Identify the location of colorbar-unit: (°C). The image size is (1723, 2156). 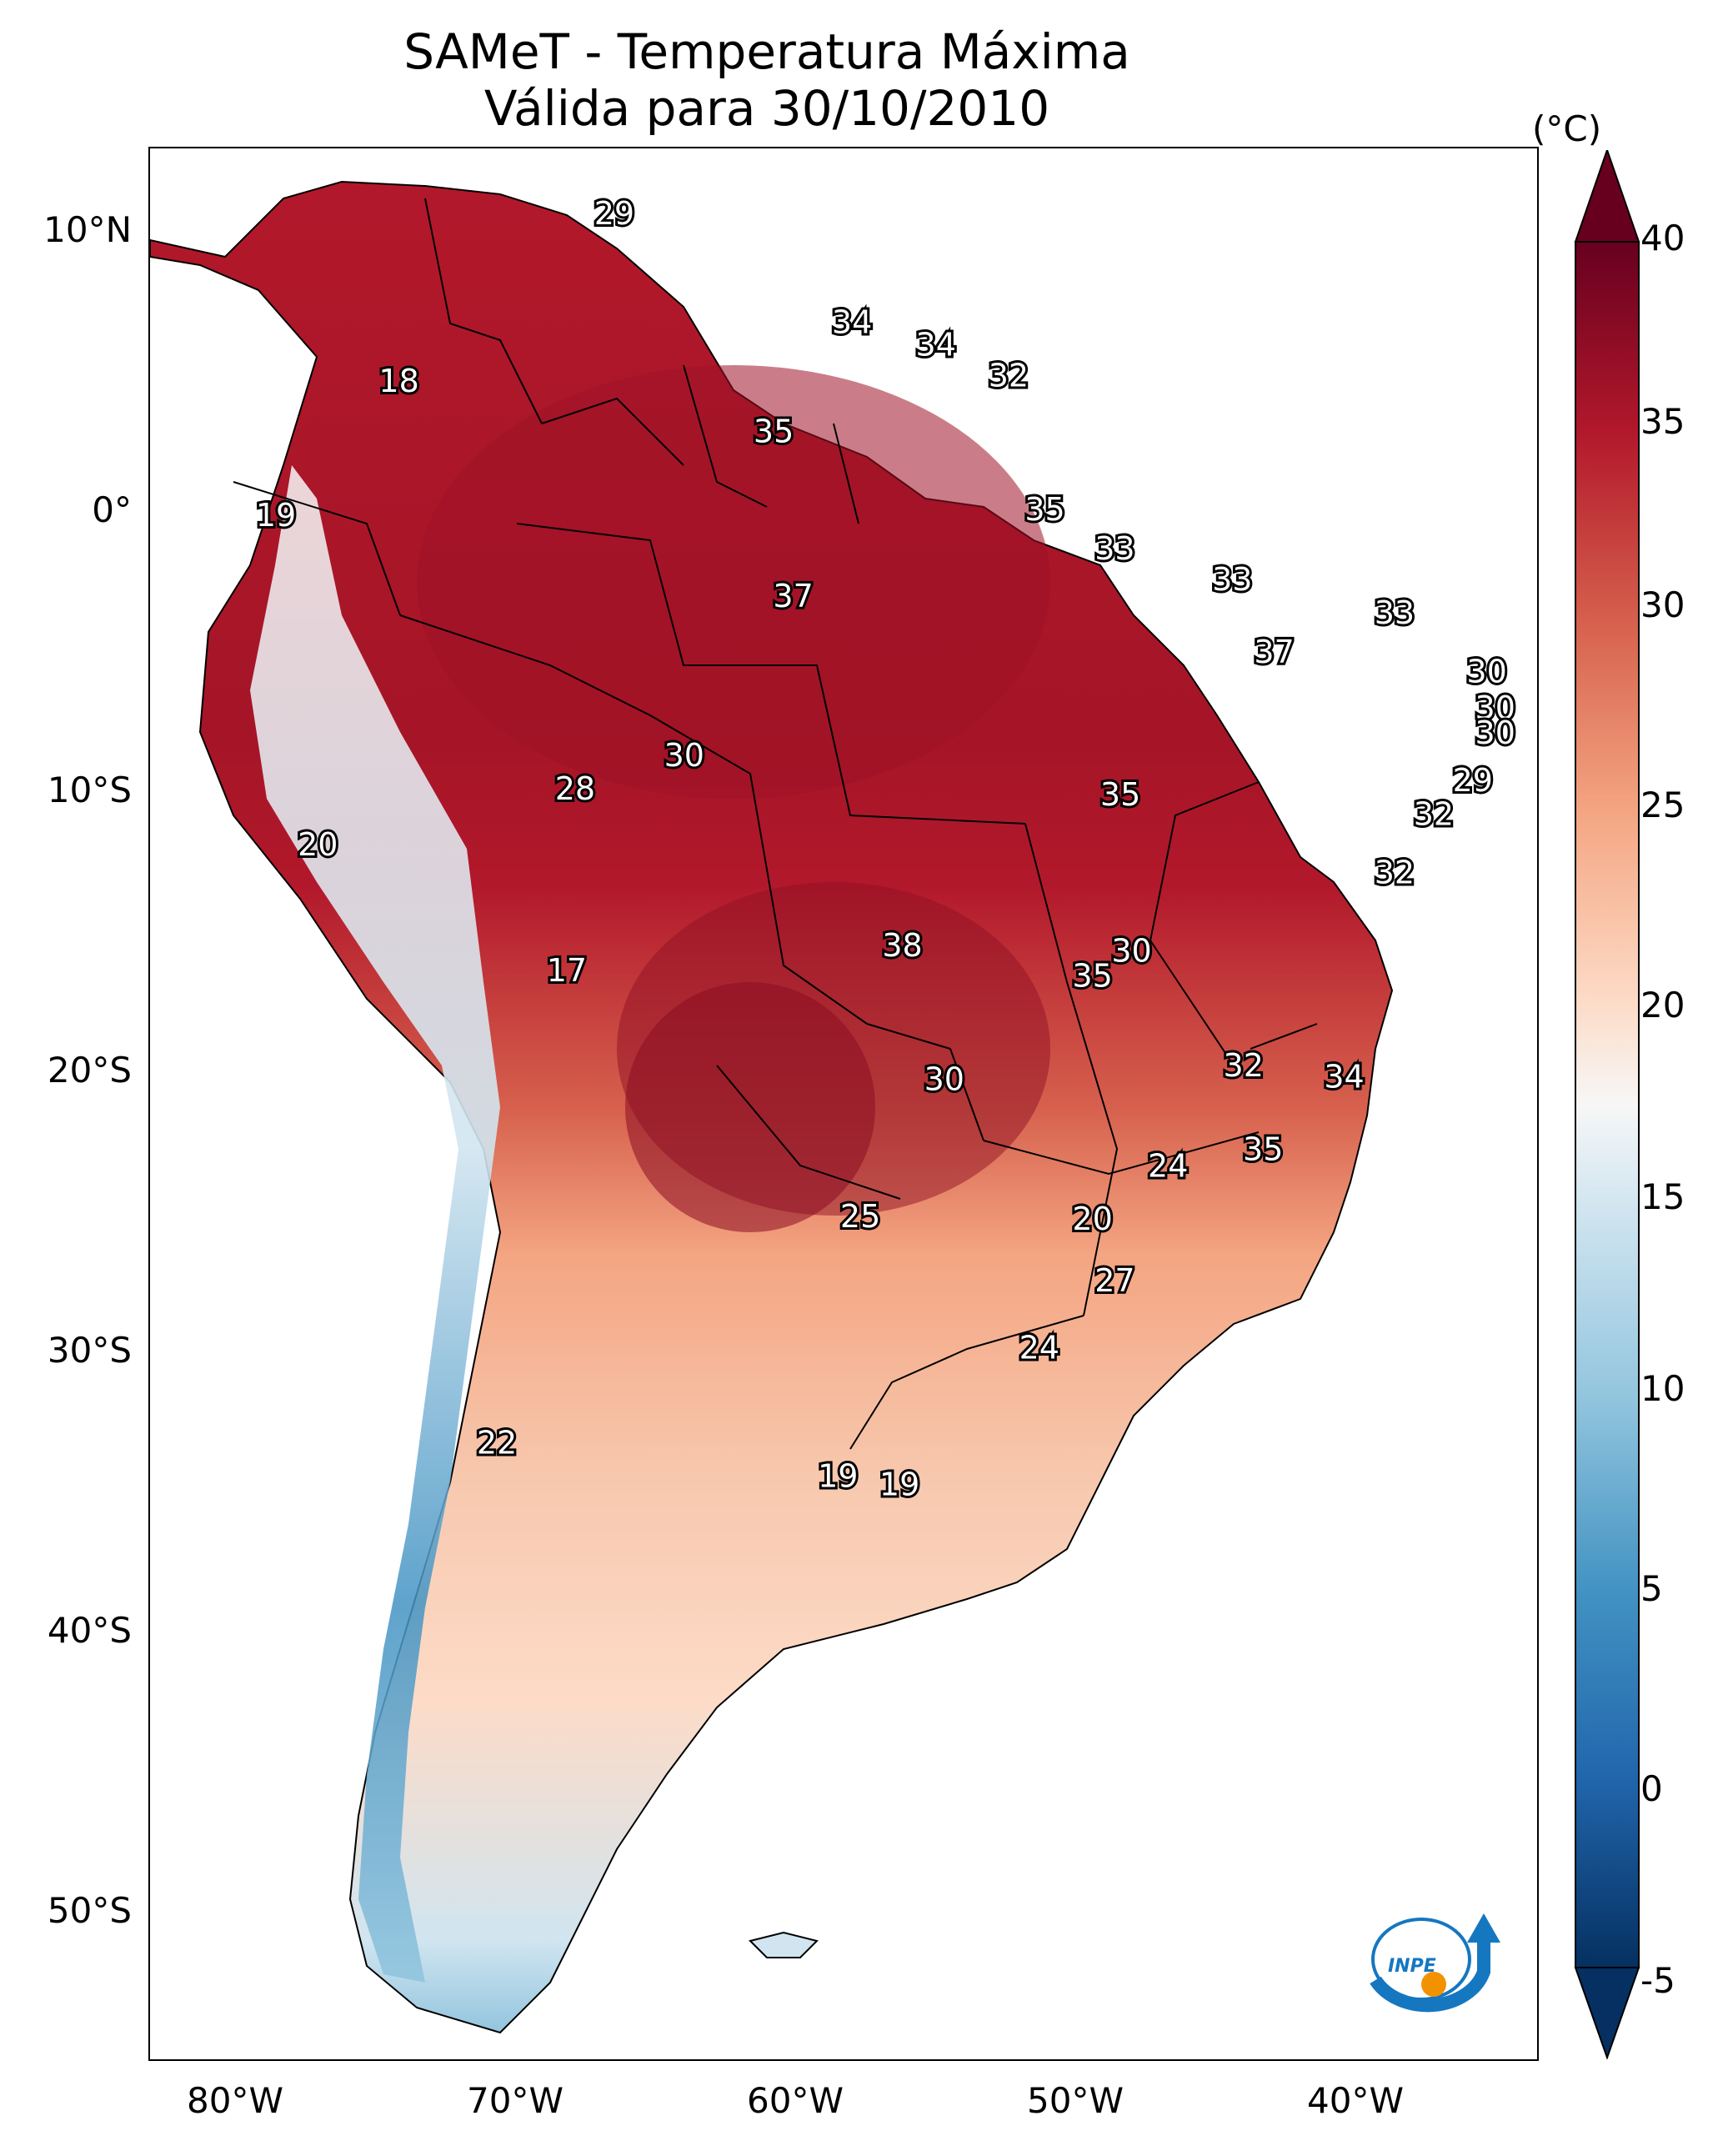
(1567, 128).